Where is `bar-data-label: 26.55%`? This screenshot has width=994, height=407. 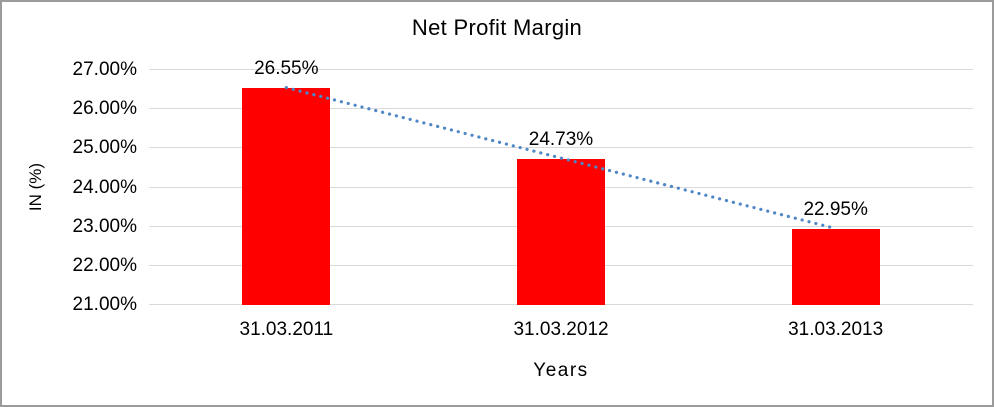 bar-data-label: 26.55% is located at coordinates (286, 68).